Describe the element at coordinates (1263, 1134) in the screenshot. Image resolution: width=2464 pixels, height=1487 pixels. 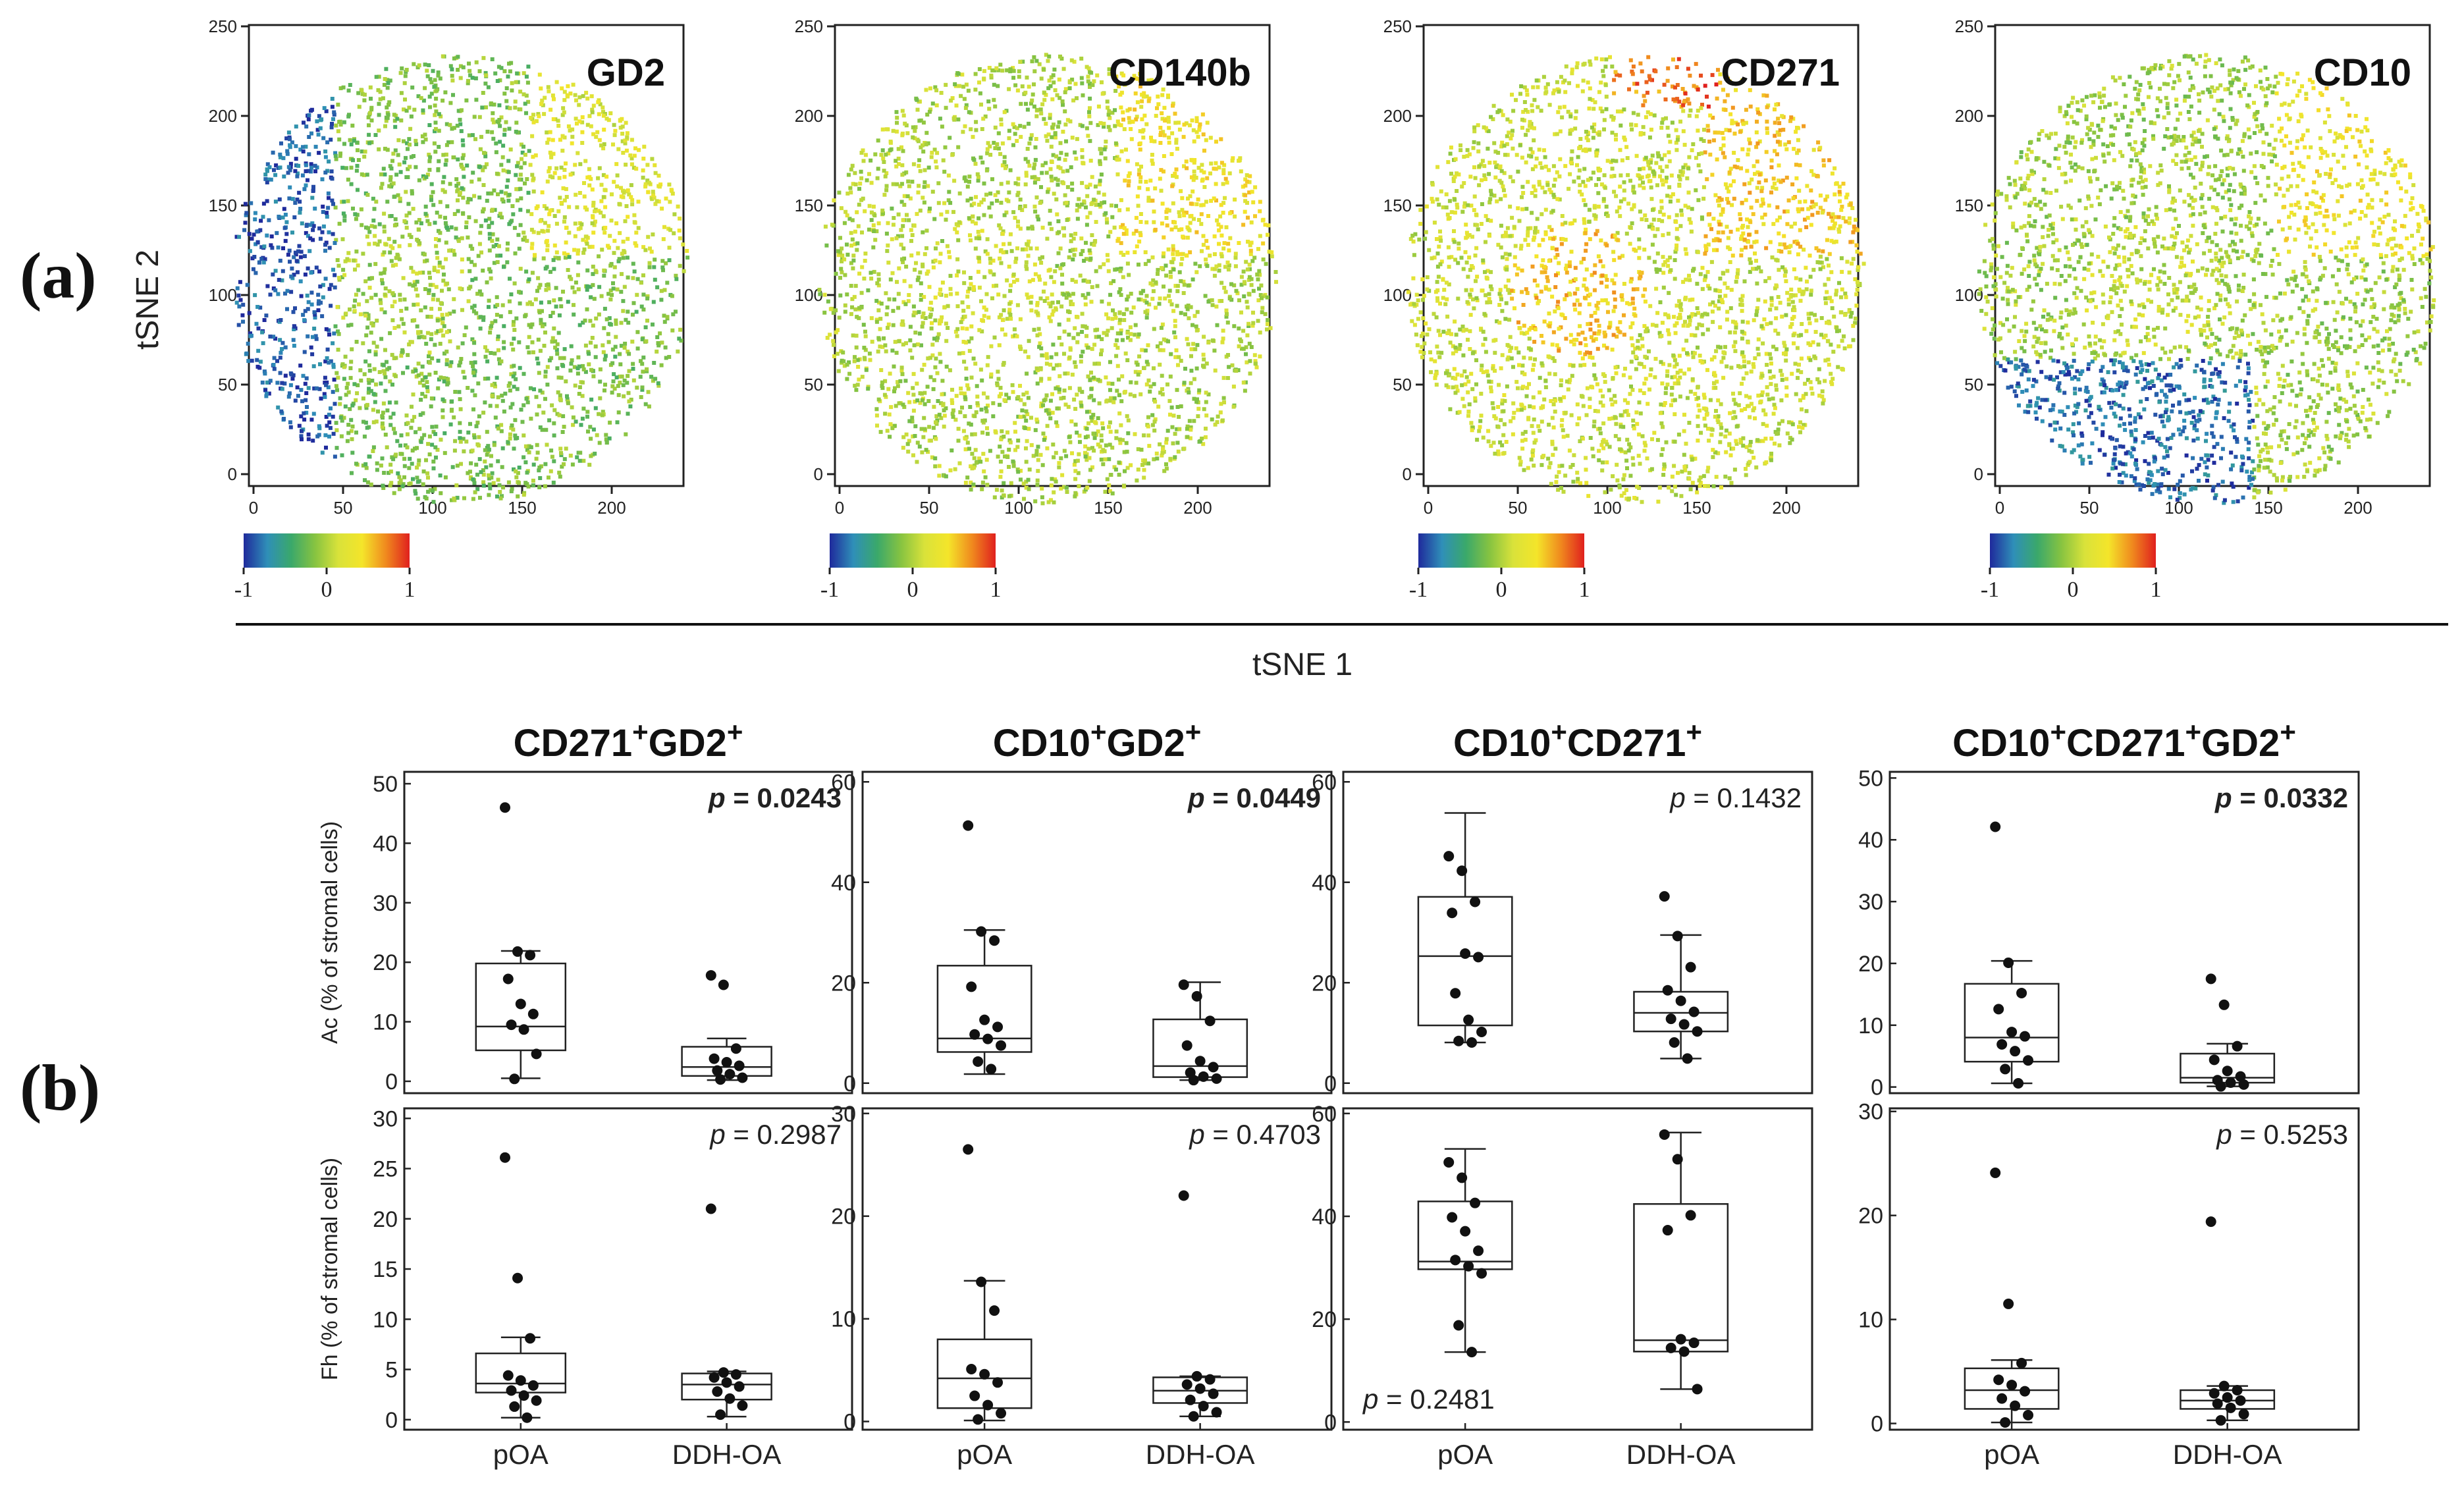
I see `p-value: = 0.4703` at that location.